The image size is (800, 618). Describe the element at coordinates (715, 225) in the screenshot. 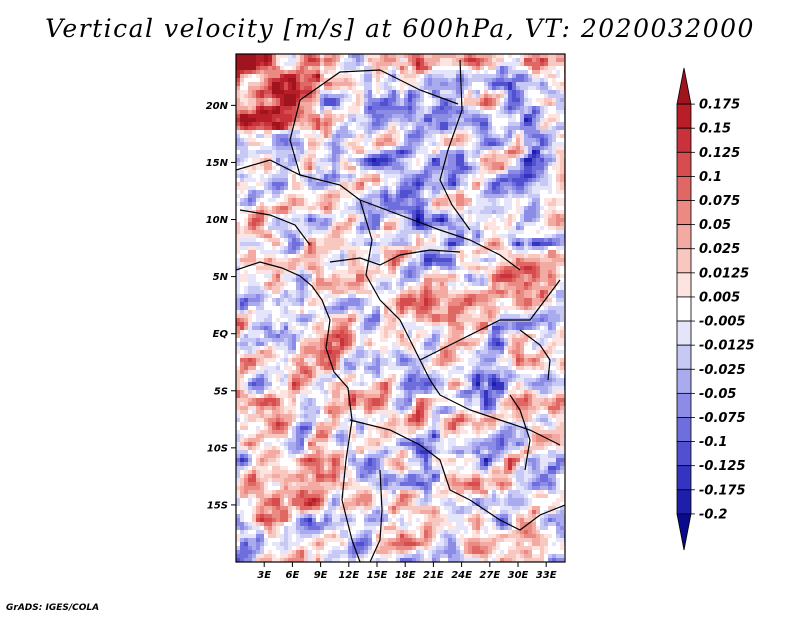

I see `colorbar-label: 0.05` at that location.